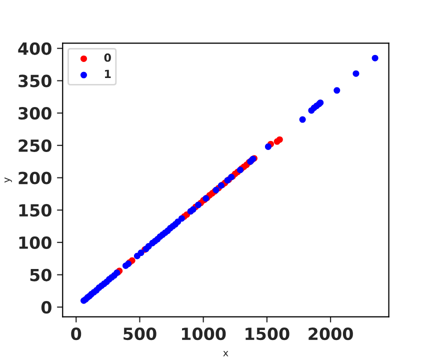 The height and width of the screenshot is (360, 432). What do you see at coordinates (225, 353) in the screenshot?
I see `x-axis-title: x` at bounding box center [225, 353].